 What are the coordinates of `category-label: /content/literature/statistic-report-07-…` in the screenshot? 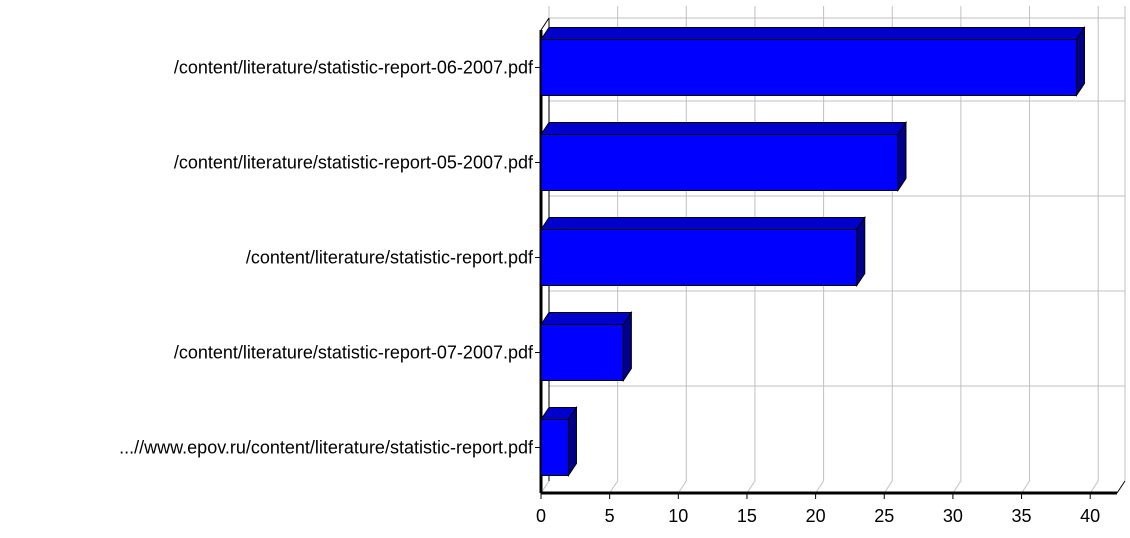 It's located at (354, 353).